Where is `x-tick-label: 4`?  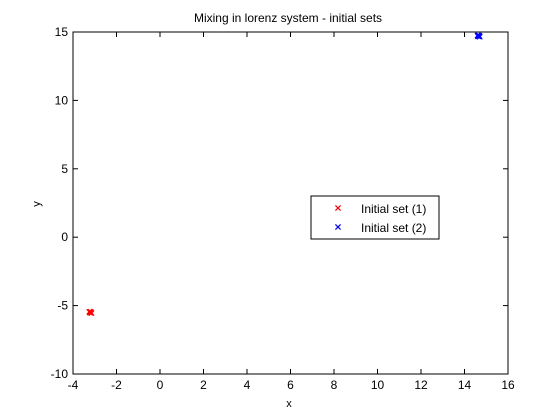 x-tick-label: 4 is located at coordinates (247, 385).